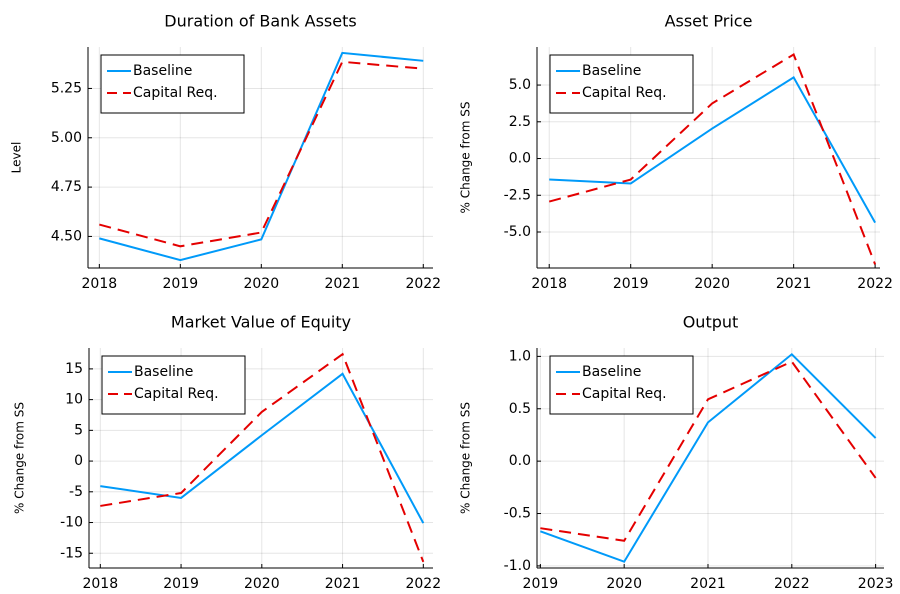 The height and width of the screenshot is (594, 900). I want to click on y-tick-label: -5.0, so click(517, 232).